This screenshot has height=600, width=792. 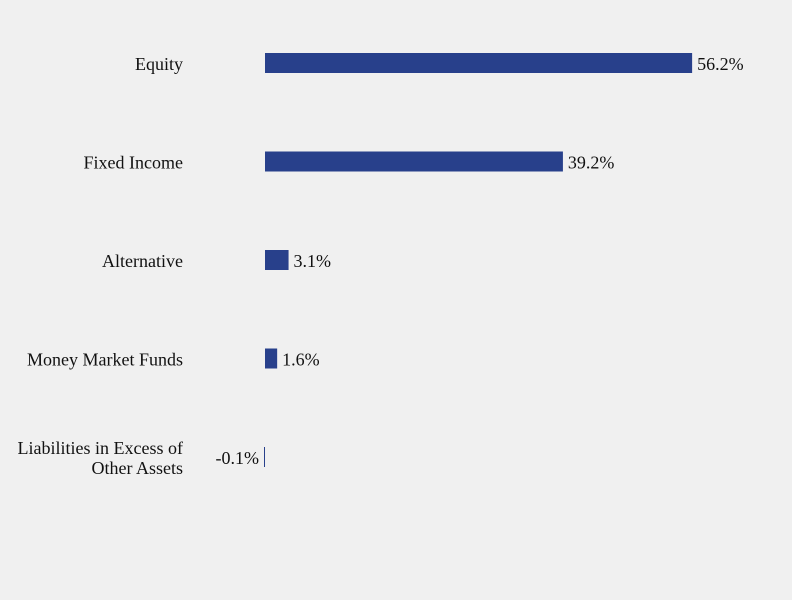 I want to click on category-label: Liabilities in Excess of Other Assets, so click(x=100, y=458).